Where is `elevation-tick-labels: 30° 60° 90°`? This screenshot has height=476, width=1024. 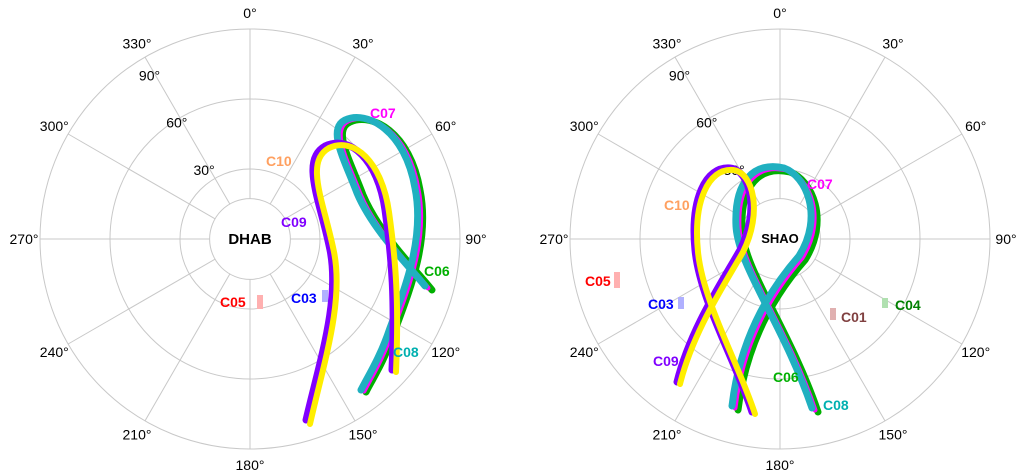 elevation-tick-labels: 30° 60° 90° is located at coordinates (177, 122).